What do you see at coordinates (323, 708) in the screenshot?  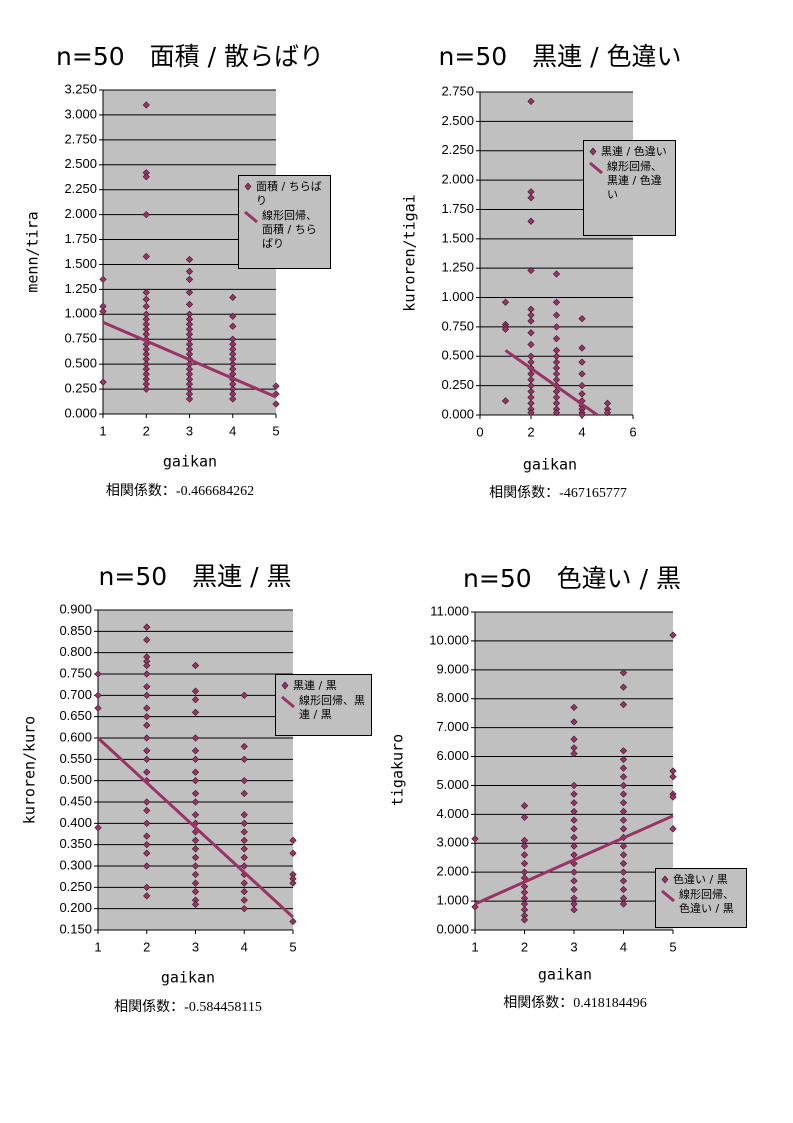 I see `legend-entry: 線形回帰、黒連 / 黒` at bounding box center [323, 708].